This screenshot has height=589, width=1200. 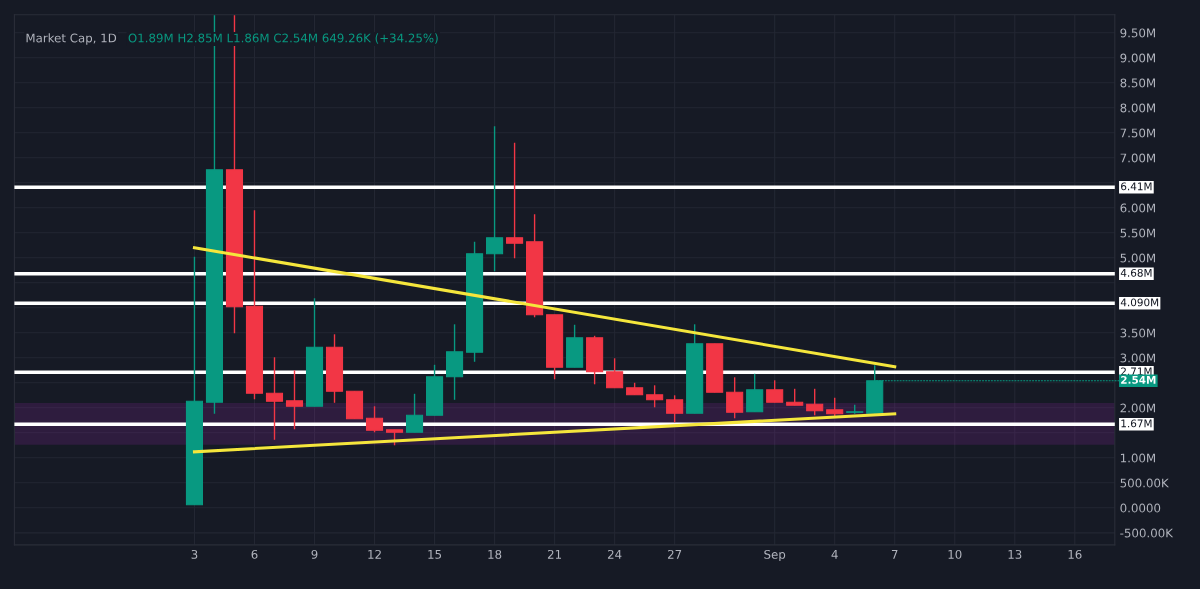 What do you see at coordinates (1144, 483) in the screenshot?
I see `y-tick-label: 500.00K` at bounding box center [1144, 483].